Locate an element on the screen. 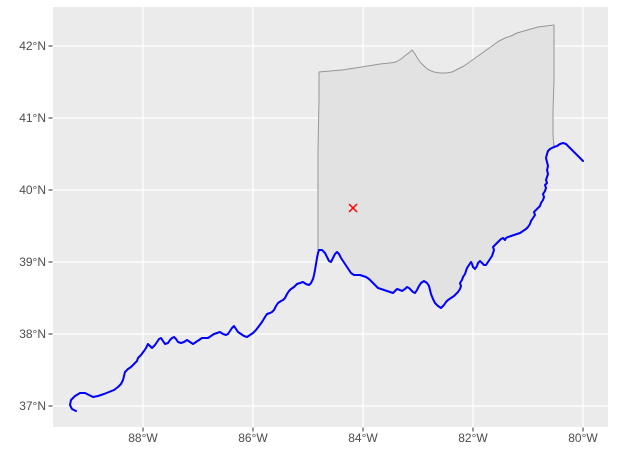 The image size is (630, 450). x-axis-tick-label: 88°W is located at coordinates (143, 438).